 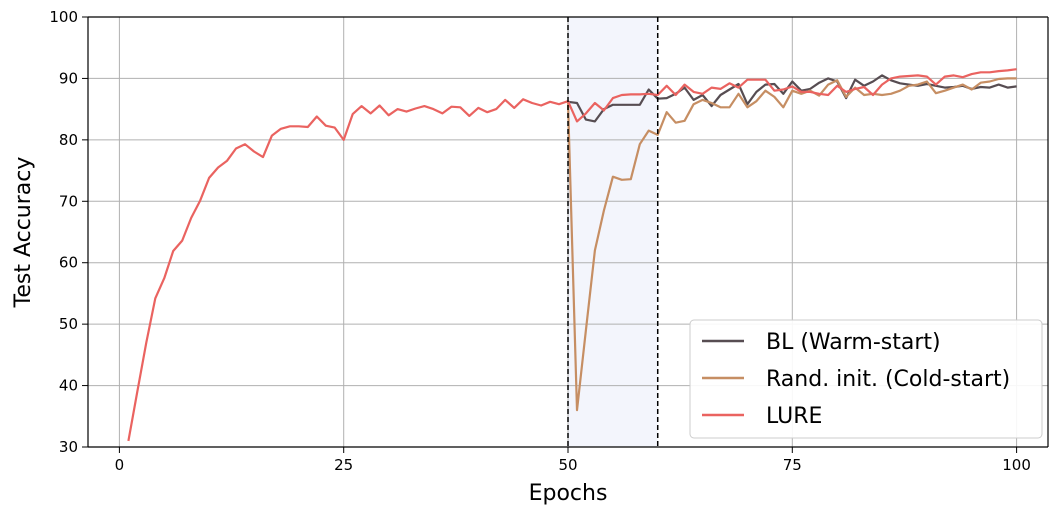 I want to click on x-tick-label: 0, so click(x=120, y=465).